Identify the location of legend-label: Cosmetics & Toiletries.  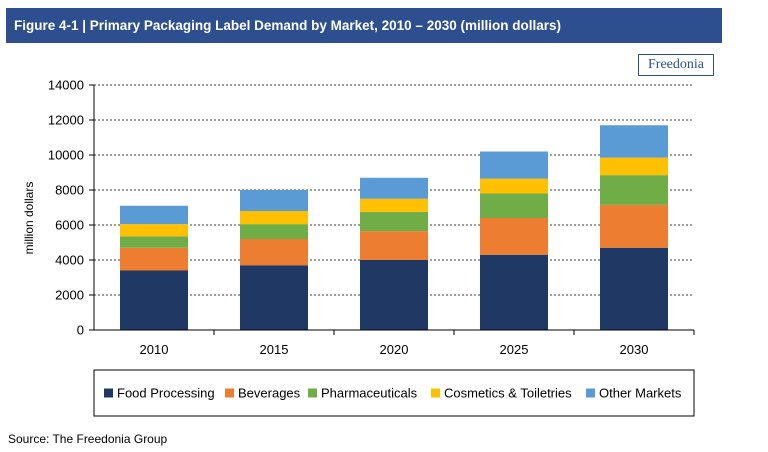
(508, 393).